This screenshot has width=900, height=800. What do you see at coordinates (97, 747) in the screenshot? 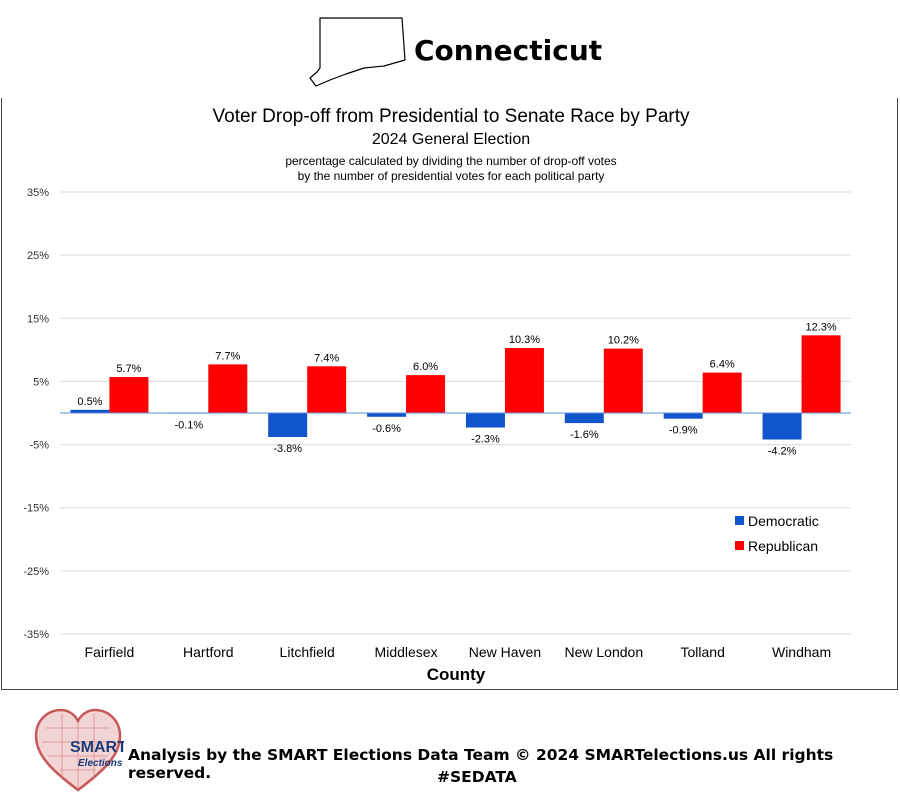
I see `logo-text: SMART` at bounding box center [97, 747].